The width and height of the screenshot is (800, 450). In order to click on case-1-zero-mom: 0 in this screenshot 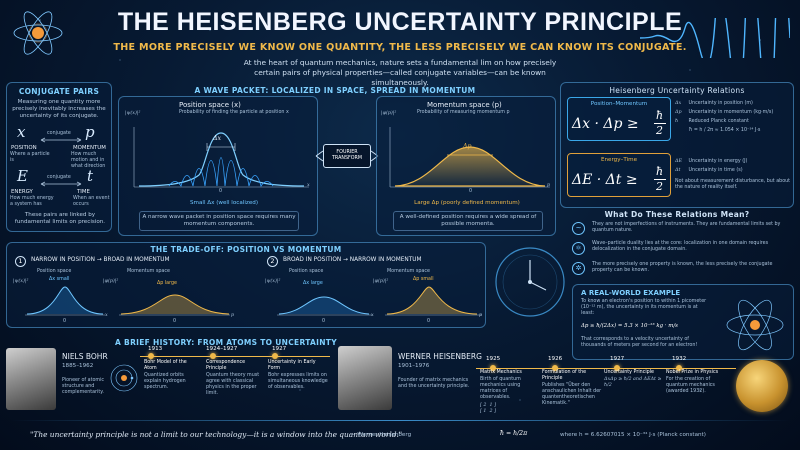, I will do `click(175, 321)`.